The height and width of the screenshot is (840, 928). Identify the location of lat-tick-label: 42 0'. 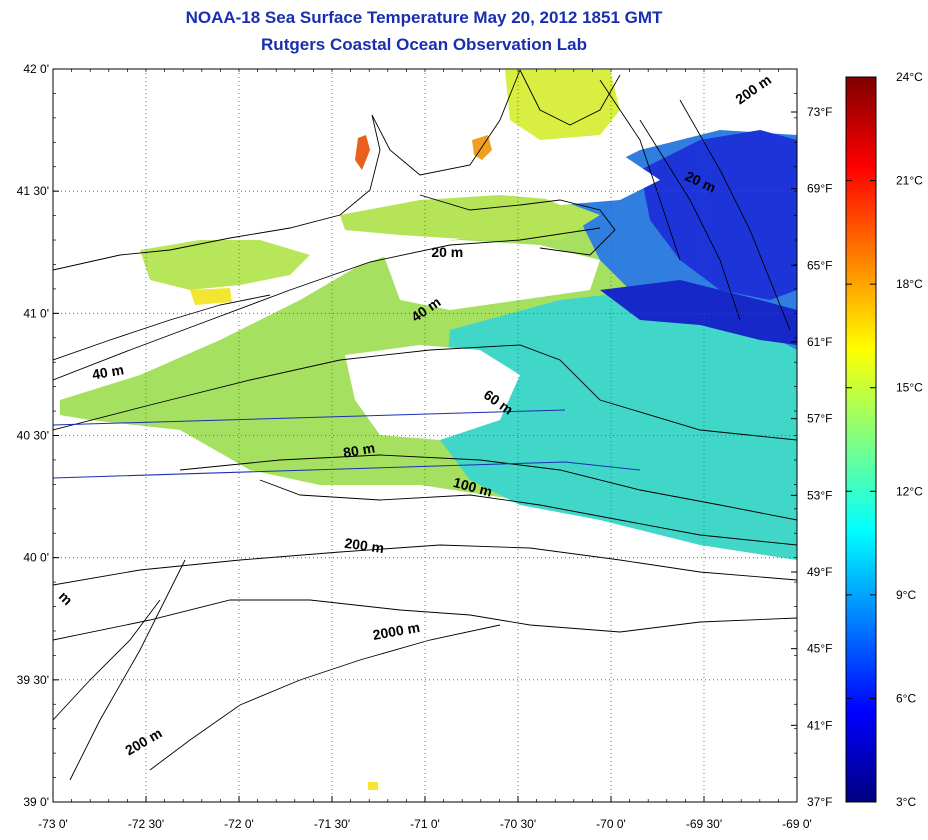
(36, 69).